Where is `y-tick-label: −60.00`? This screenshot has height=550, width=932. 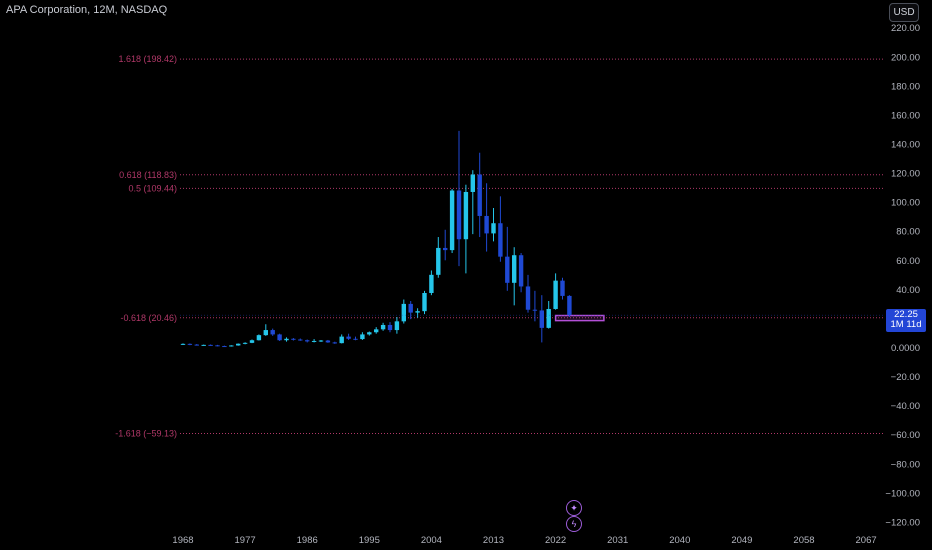 y-tick-label: −60.00 is located at coordinates (905, 435).